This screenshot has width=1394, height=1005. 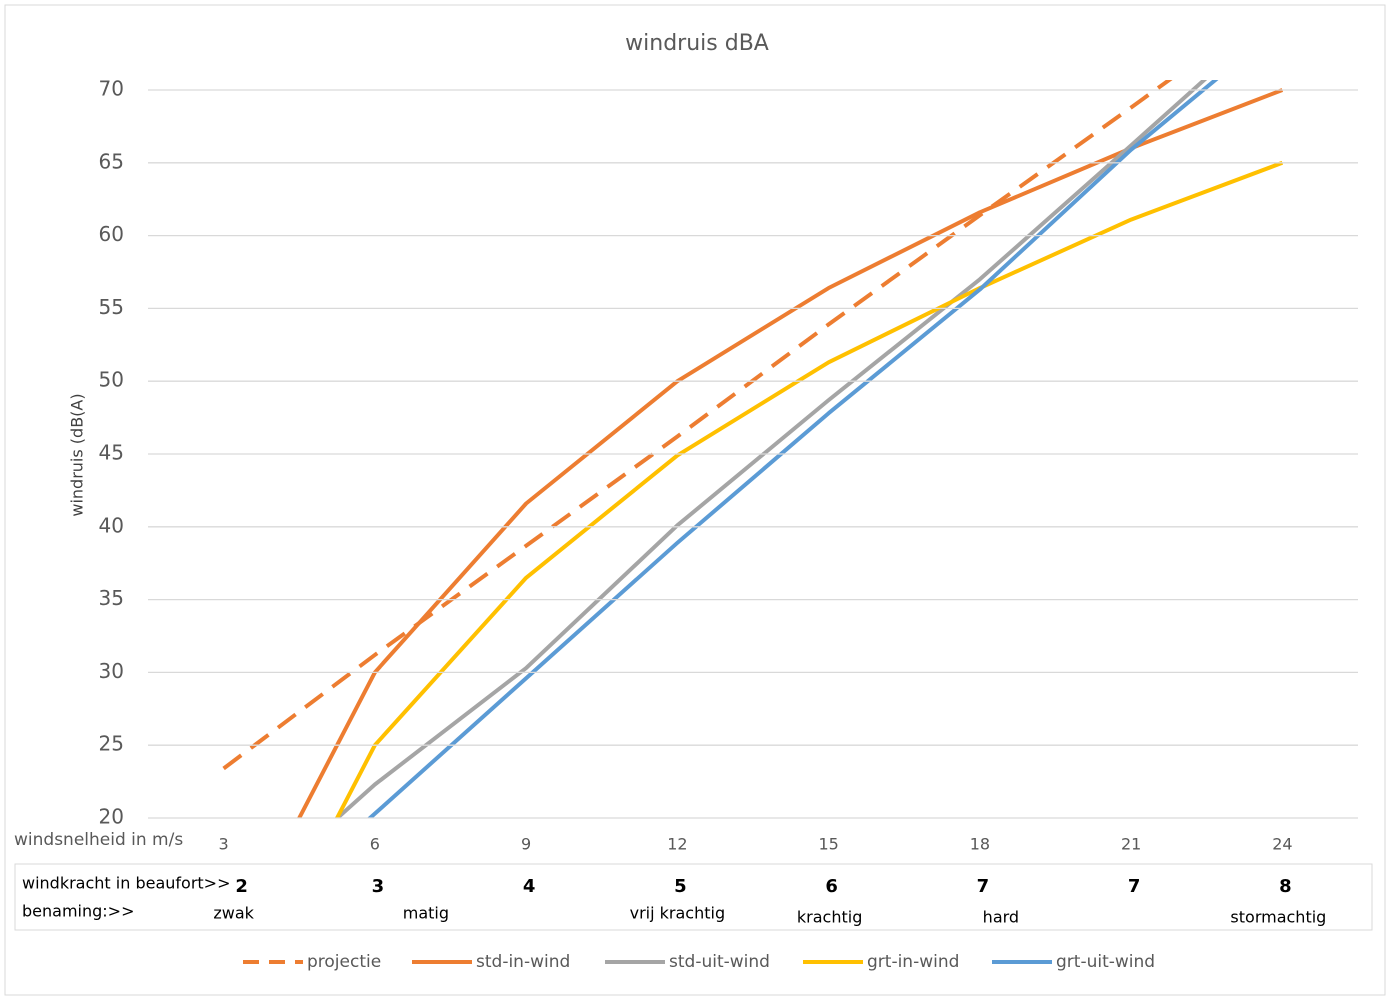 I want to click on x-tick-label: 21, so click(x=1131, y=844).